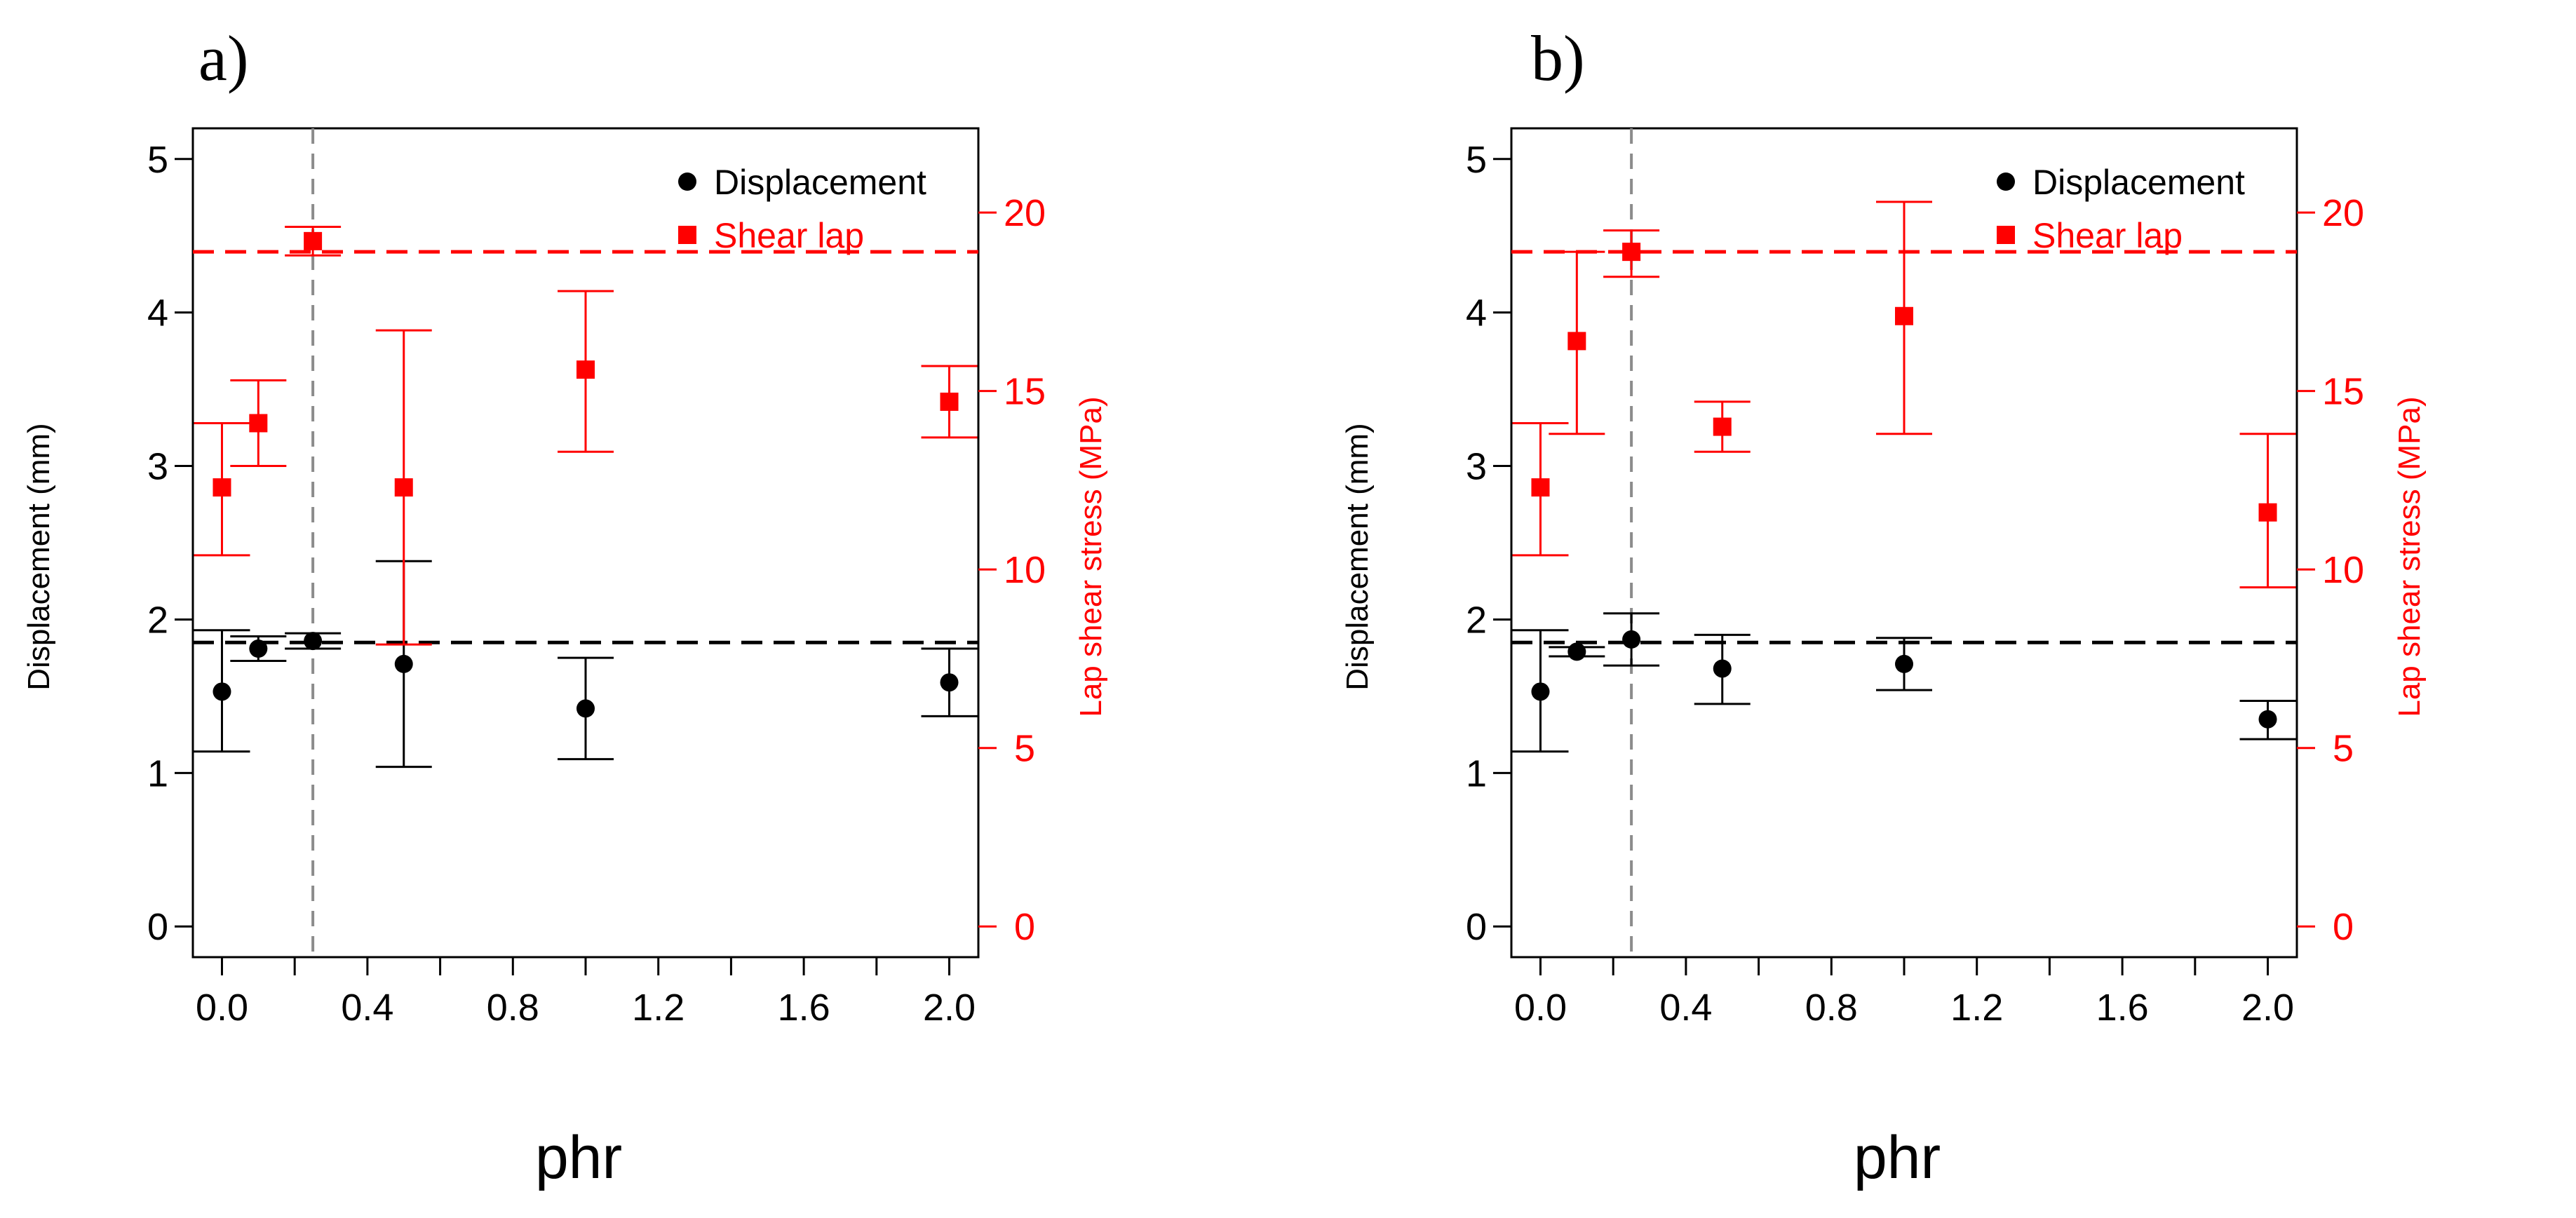 The height and width of the screenshot is (1218, 2576). Describe the element at coordinates (223, 58) in the screenshot. I see `panel-label: a)` at that location.